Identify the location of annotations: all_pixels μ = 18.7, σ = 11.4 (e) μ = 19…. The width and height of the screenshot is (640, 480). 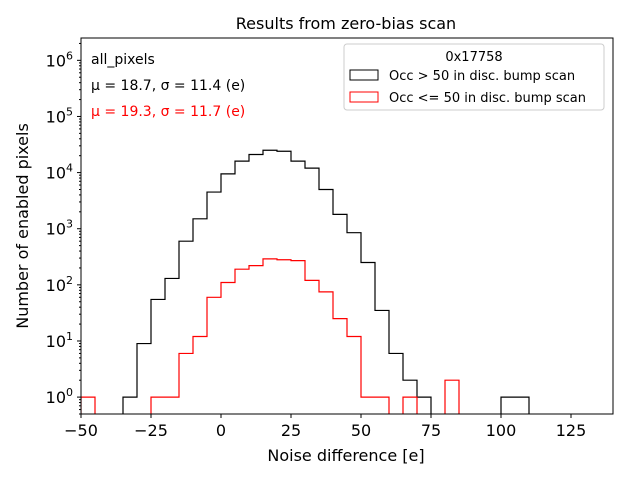
(168, 86).